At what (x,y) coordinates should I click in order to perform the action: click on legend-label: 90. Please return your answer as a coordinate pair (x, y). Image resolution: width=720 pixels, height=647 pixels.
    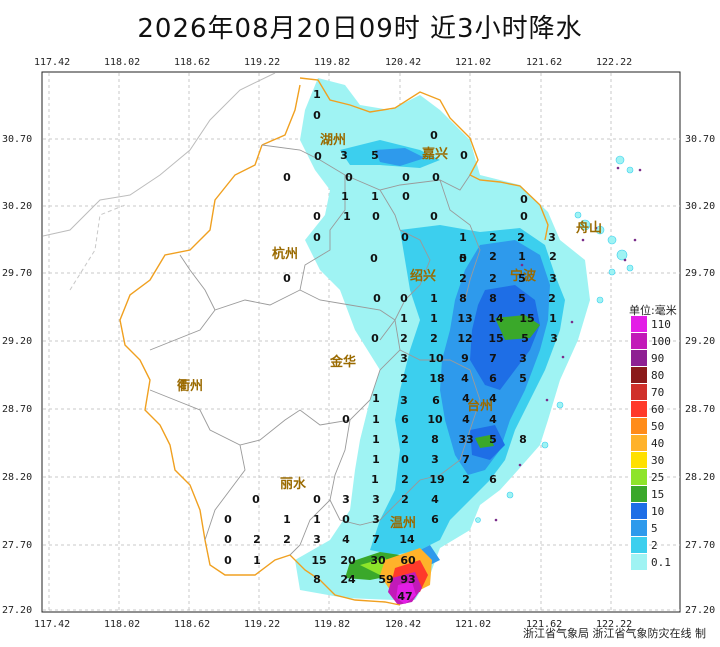
    Looking at the image, I should click on (658, 358).